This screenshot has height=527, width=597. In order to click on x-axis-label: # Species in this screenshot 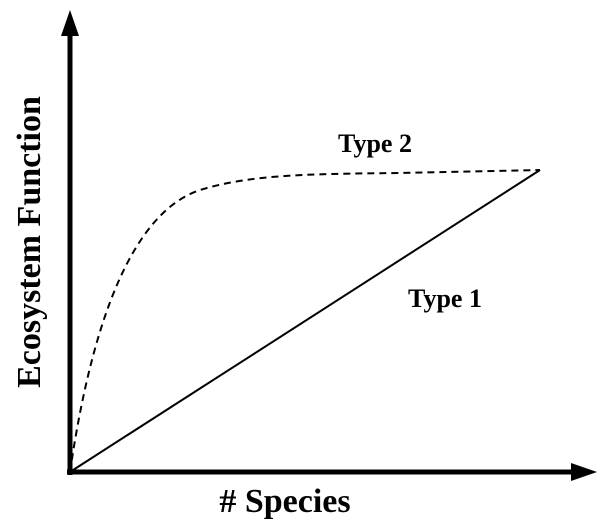, I will do `click(284, 501)`.